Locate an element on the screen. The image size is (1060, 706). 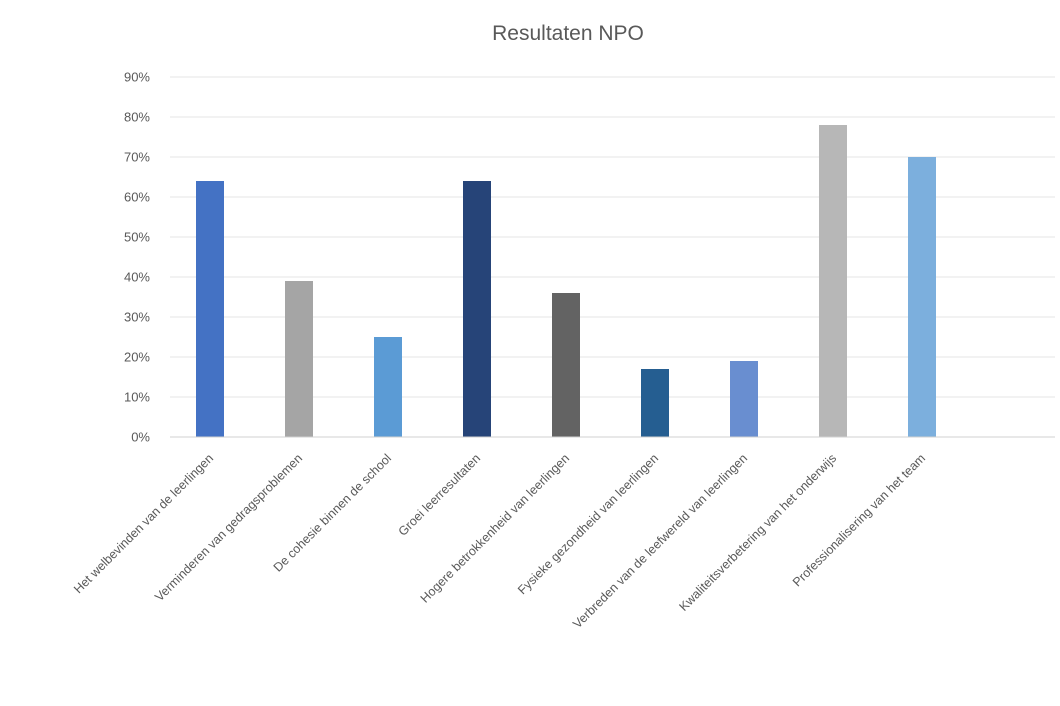
x-tick-label: Fysieke gezondheid van leerlingen is located at coordinates (588, 524).